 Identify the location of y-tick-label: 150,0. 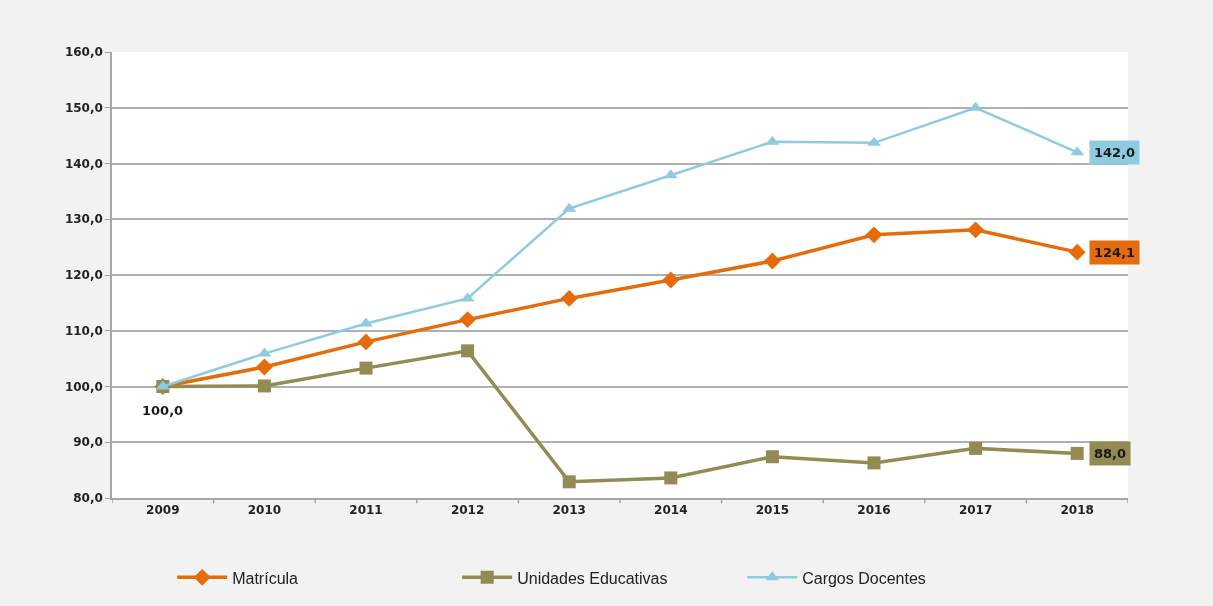
(83, 107).